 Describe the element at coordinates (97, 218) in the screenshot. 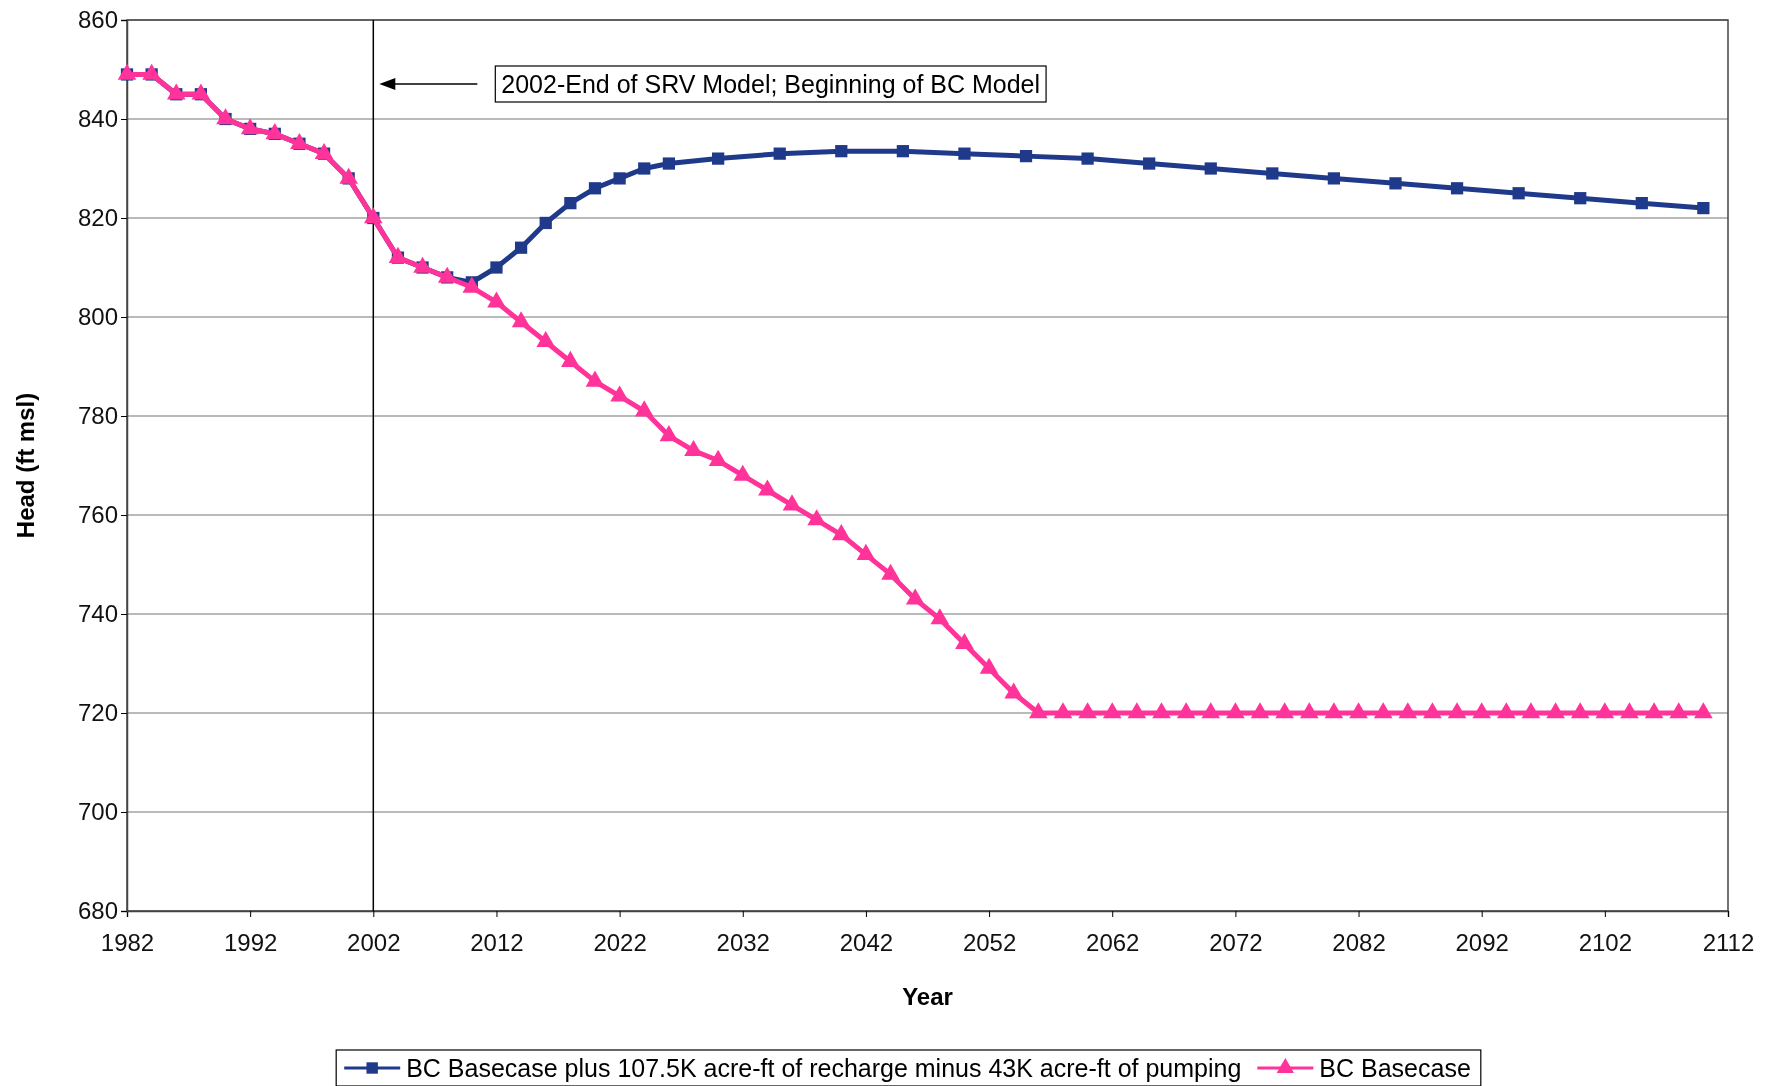

I see `y-tick-label: 820` at that location.